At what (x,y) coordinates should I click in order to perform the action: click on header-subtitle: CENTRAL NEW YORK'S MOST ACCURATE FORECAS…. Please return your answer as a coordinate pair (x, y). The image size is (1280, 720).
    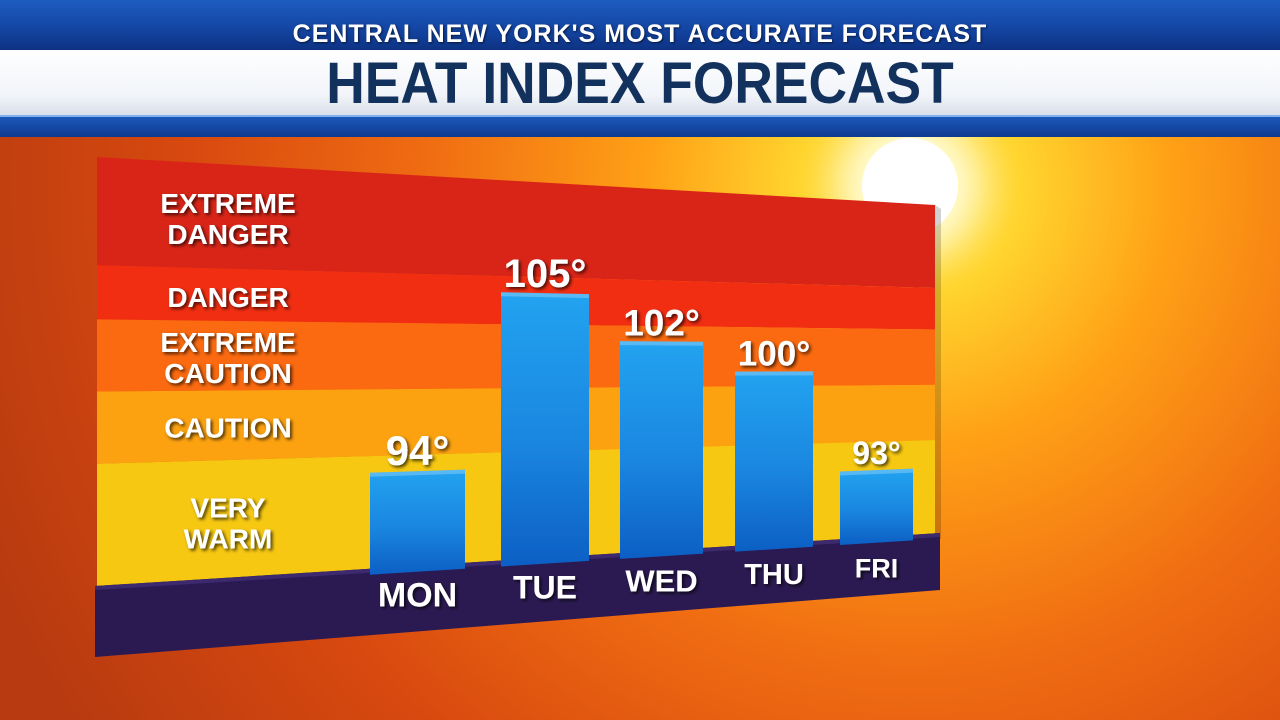
    Looking at the image, I should click on (640, 34).